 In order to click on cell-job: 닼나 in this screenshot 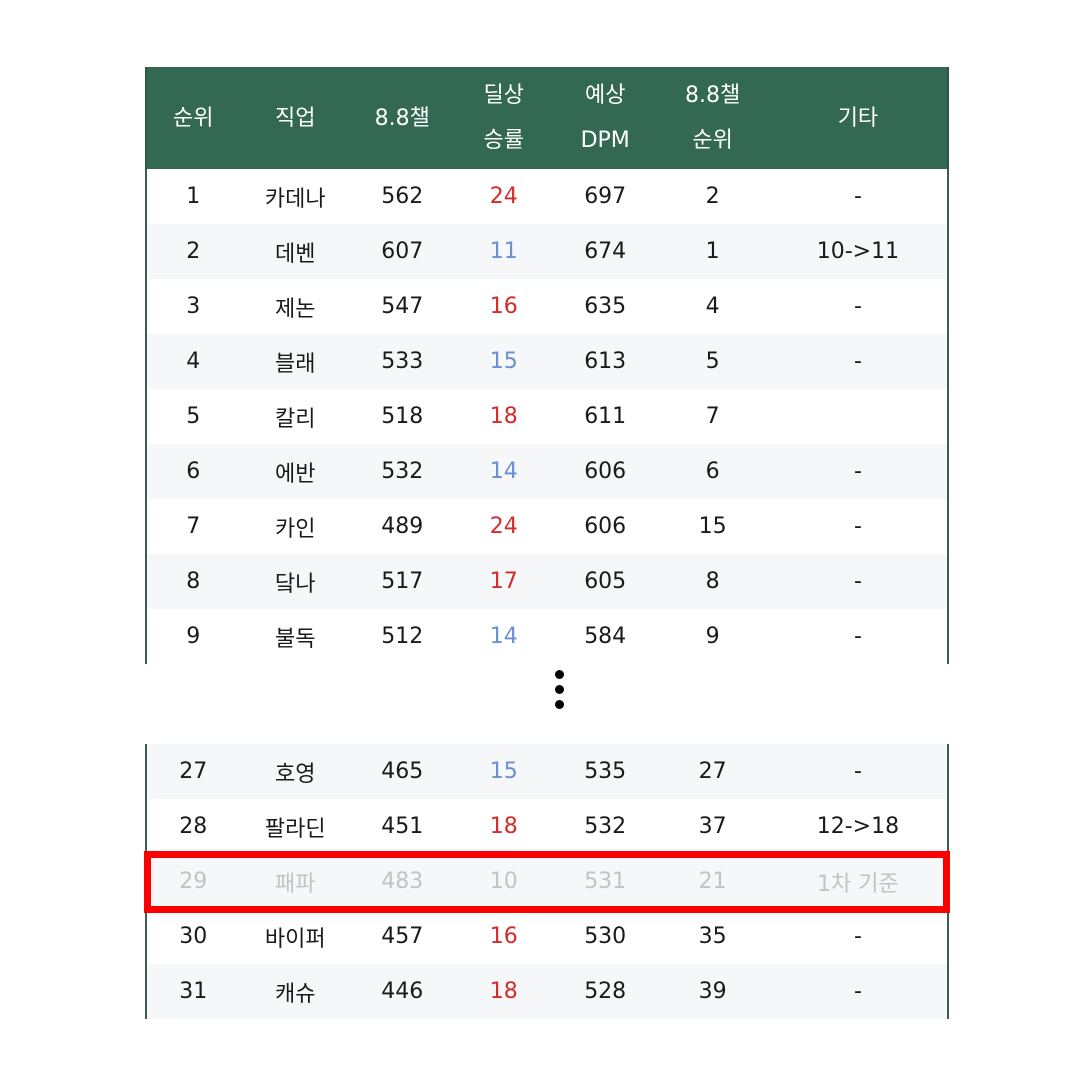, I will do `click(295, 584)`.